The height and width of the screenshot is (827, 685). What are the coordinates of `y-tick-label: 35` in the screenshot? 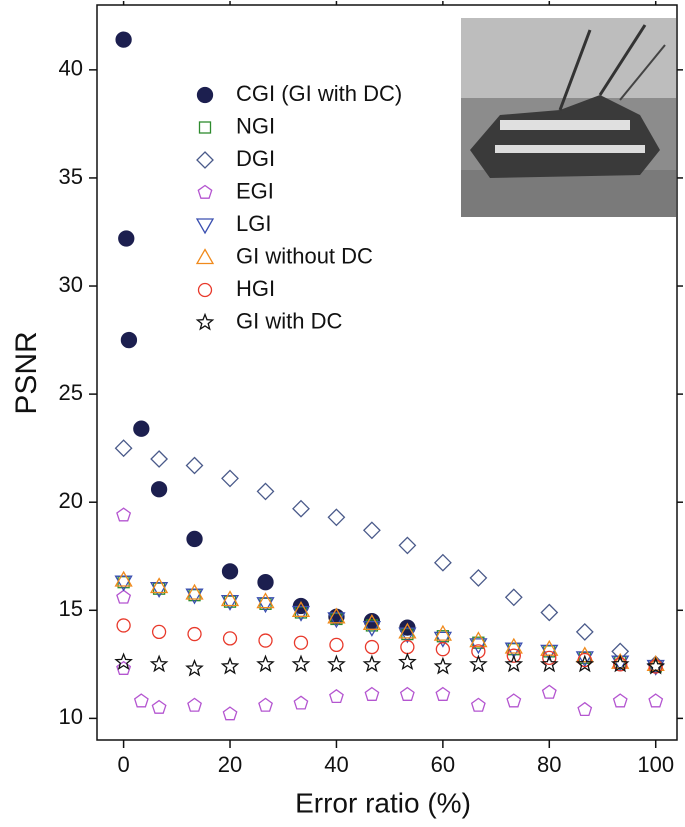 It's located at (71, 176).